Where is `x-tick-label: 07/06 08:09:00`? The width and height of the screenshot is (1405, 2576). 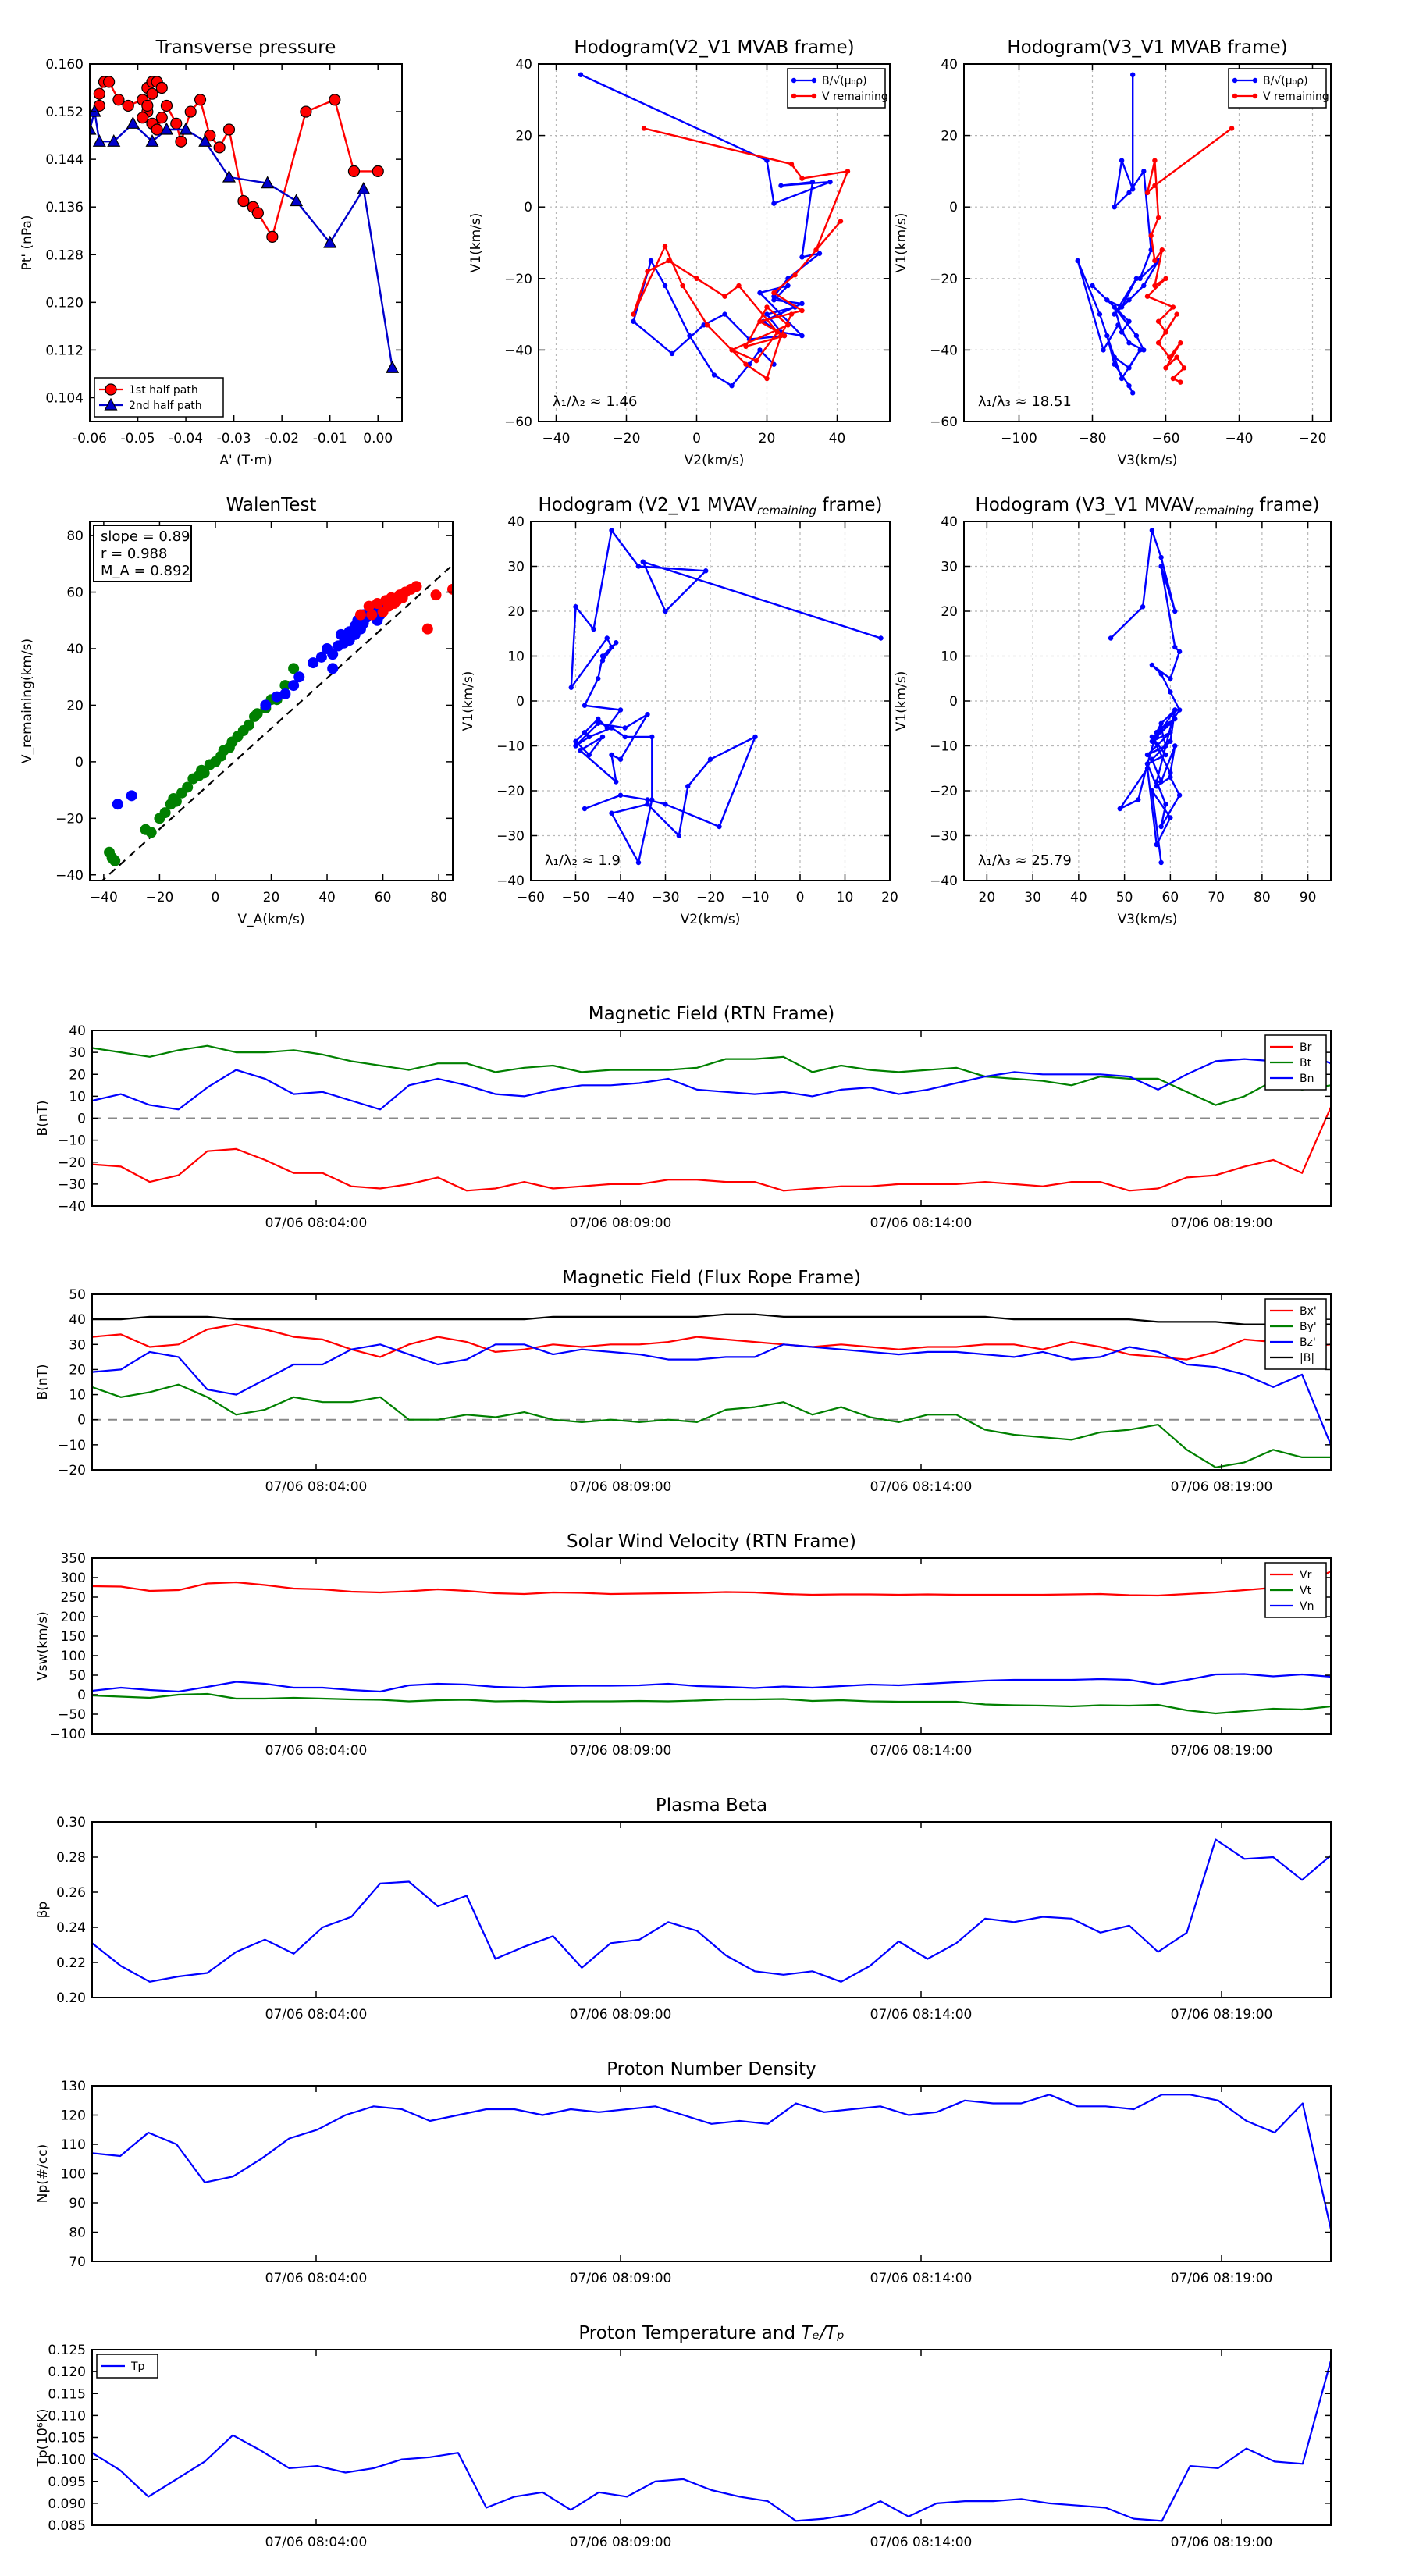 x-tick-label: 07/06 08:09:00 is located at coordinates (621, 1751).